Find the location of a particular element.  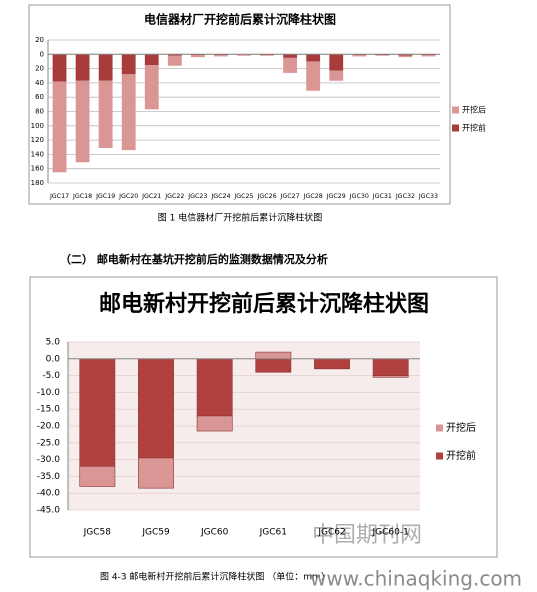

x-tick-label: JGC22 is located at coordinates (174, 196).